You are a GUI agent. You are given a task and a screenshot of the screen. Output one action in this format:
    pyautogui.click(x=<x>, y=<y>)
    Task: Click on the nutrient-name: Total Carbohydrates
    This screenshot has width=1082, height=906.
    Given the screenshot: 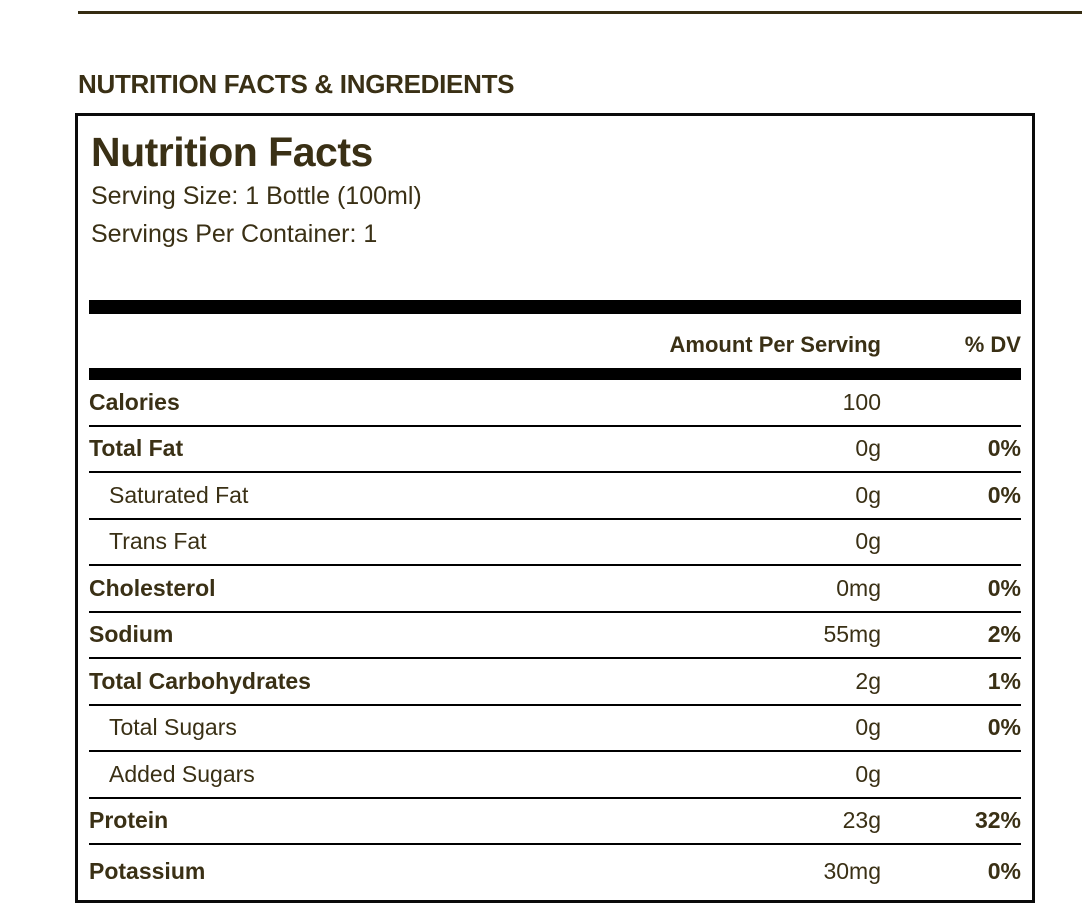 What is the action you would take?
    pyautogui.click(x=200, y=680)
    